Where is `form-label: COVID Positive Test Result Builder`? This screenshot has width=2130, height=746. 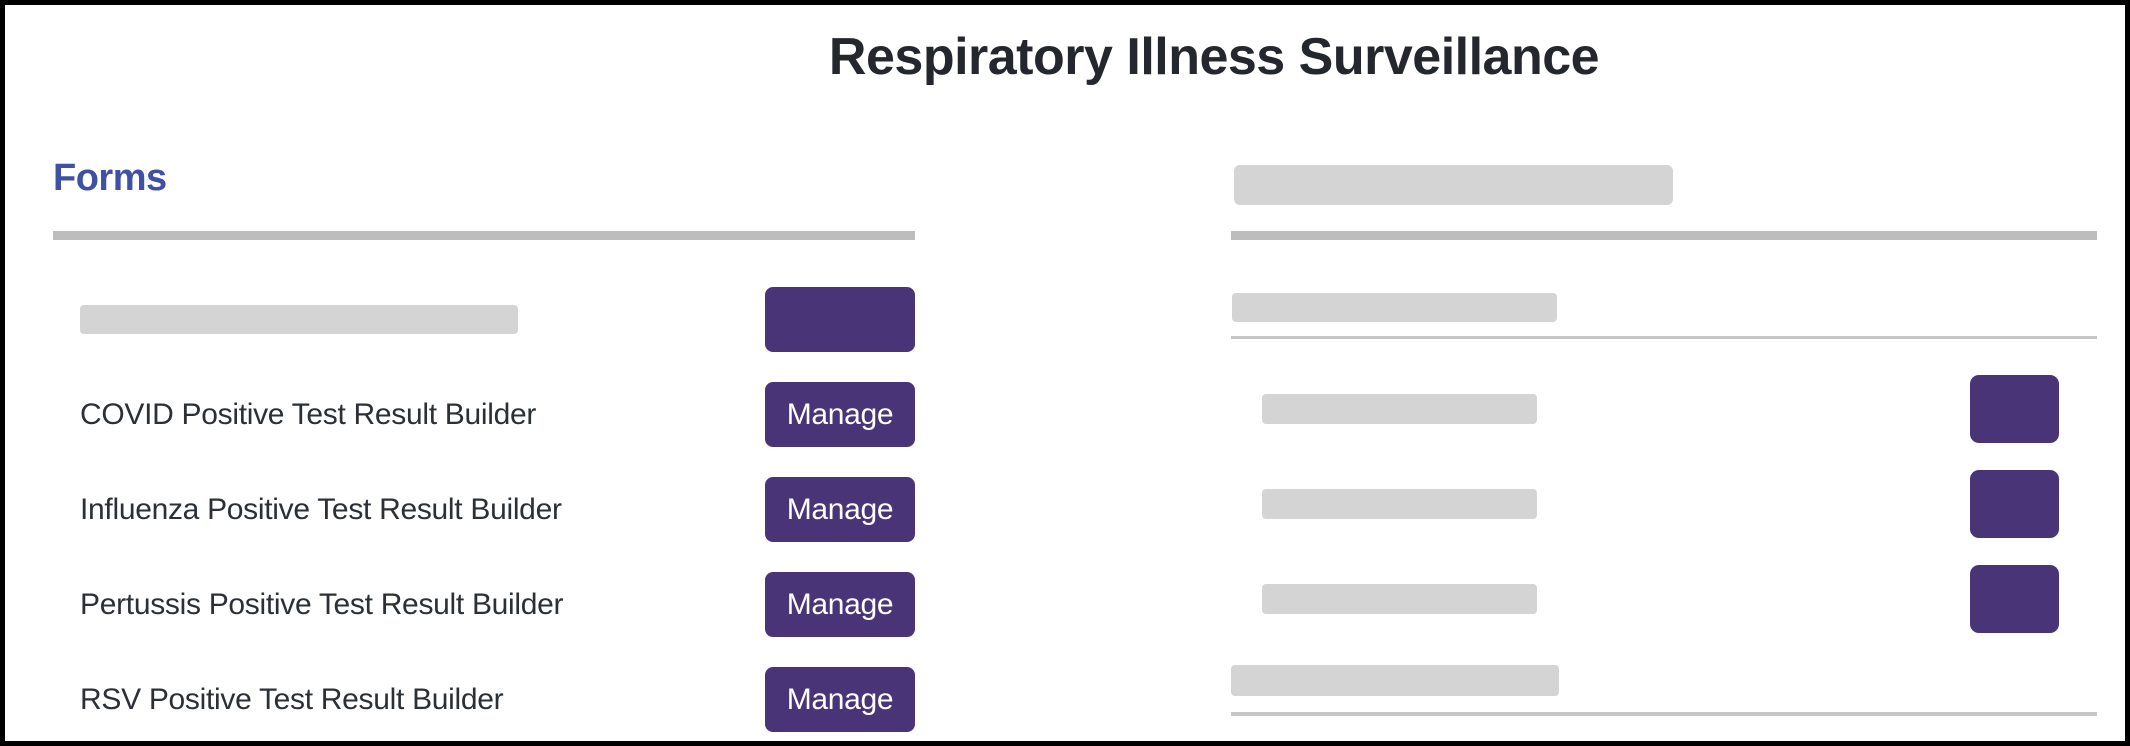 form-label: COVID Positive Test Result Builder is located at coordinates (308, 414).